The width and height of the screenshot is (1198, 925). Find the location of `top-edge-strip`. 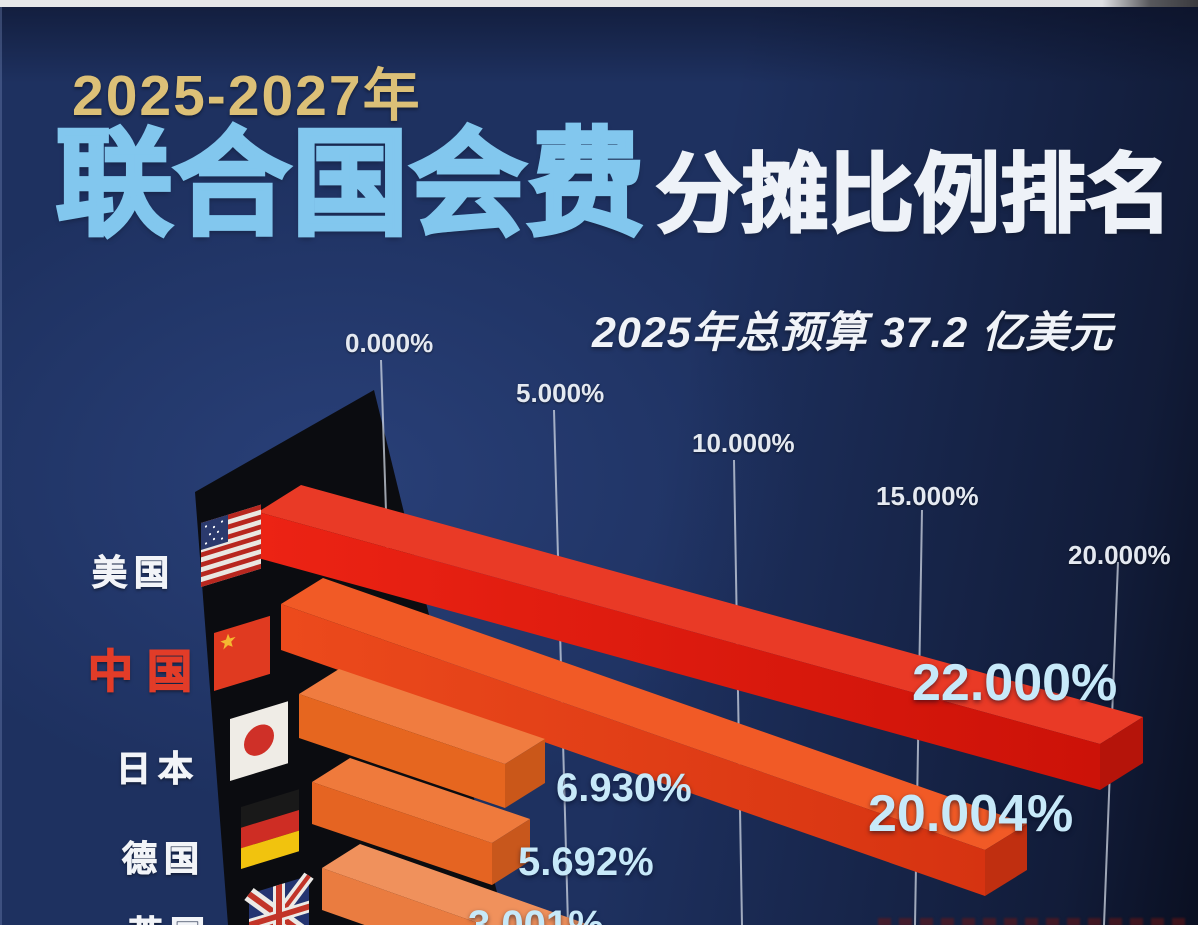

top-edge-strip is located at coordinates (599, 3).